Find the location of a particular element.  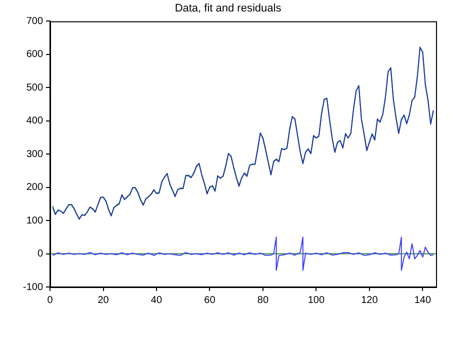

x-tick-label: 100 is located at coordinates (316, 300).